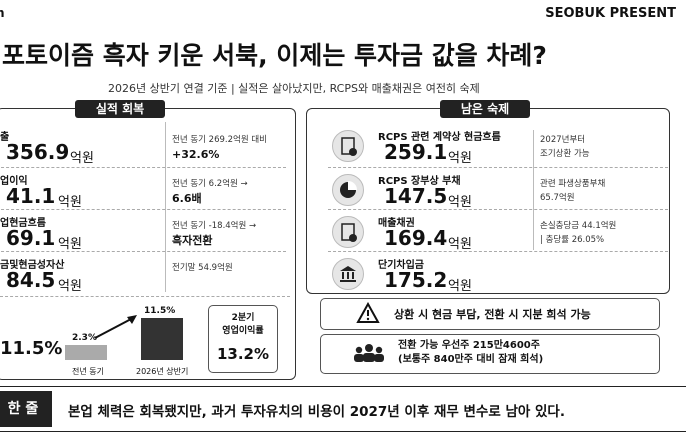 The height and width of the screenshot is (440, 686). I want to click on title: 포토이즘 흑자 키운 서북, 이제는 투자금 값을 차례?, so click(274, 55).